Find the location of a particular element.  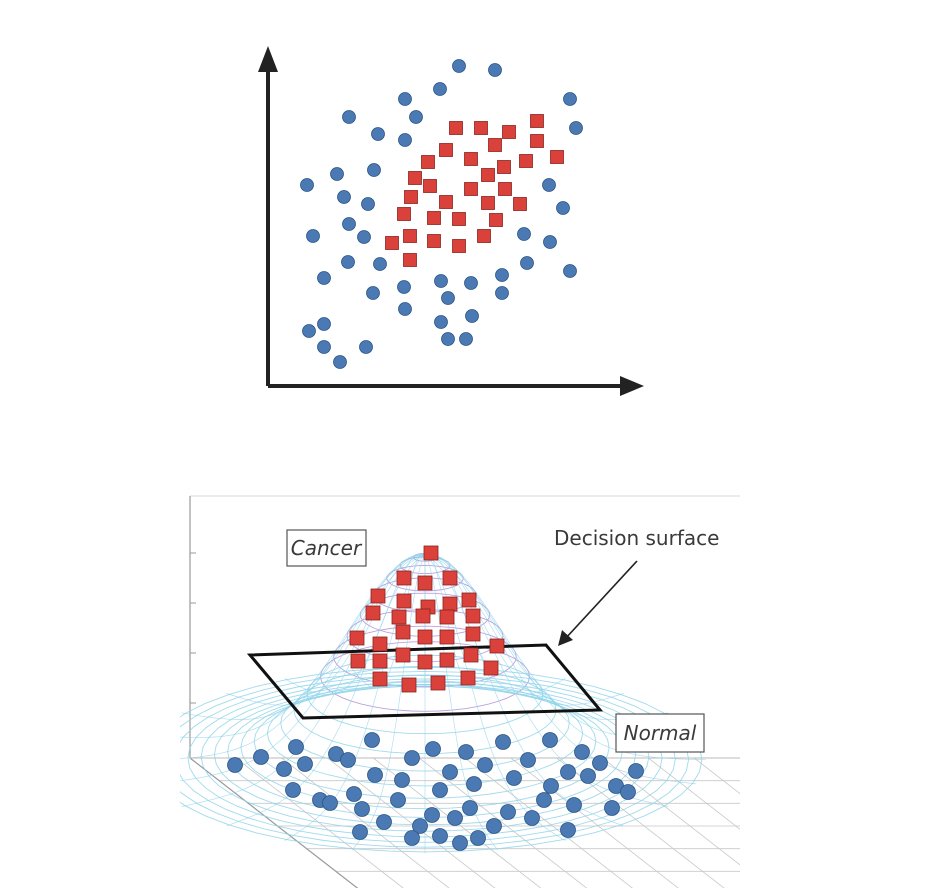

normal-label: Normal is located at coordinates (660, 733).